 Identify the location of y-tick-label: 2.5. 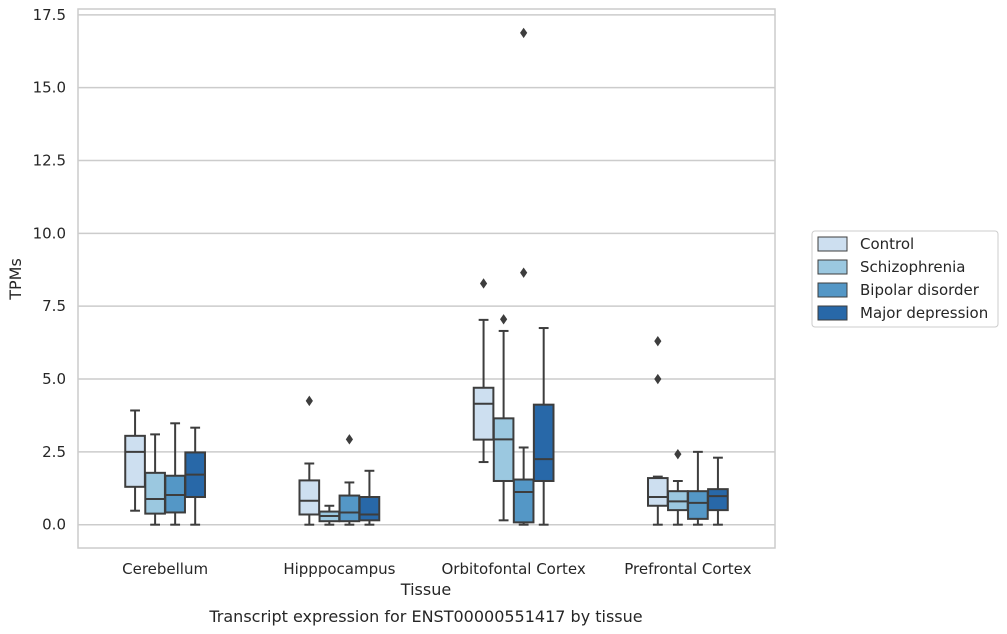
(54, 452).